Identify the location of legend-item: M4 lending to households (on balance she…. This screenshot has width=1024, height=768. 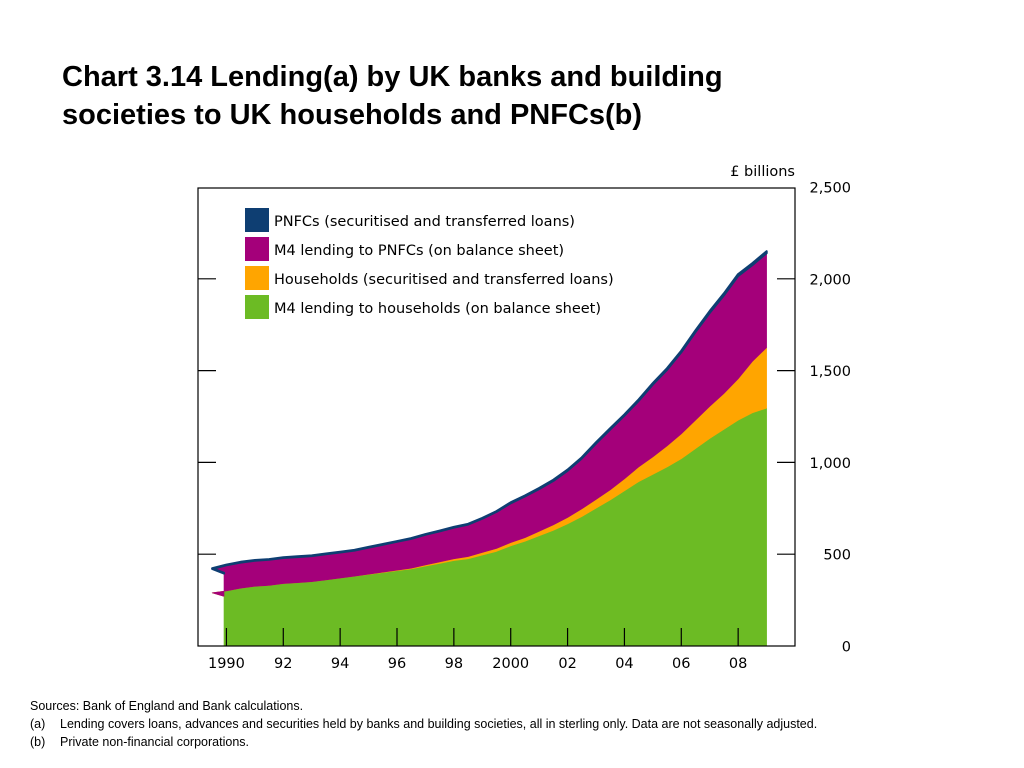
(423, 307).